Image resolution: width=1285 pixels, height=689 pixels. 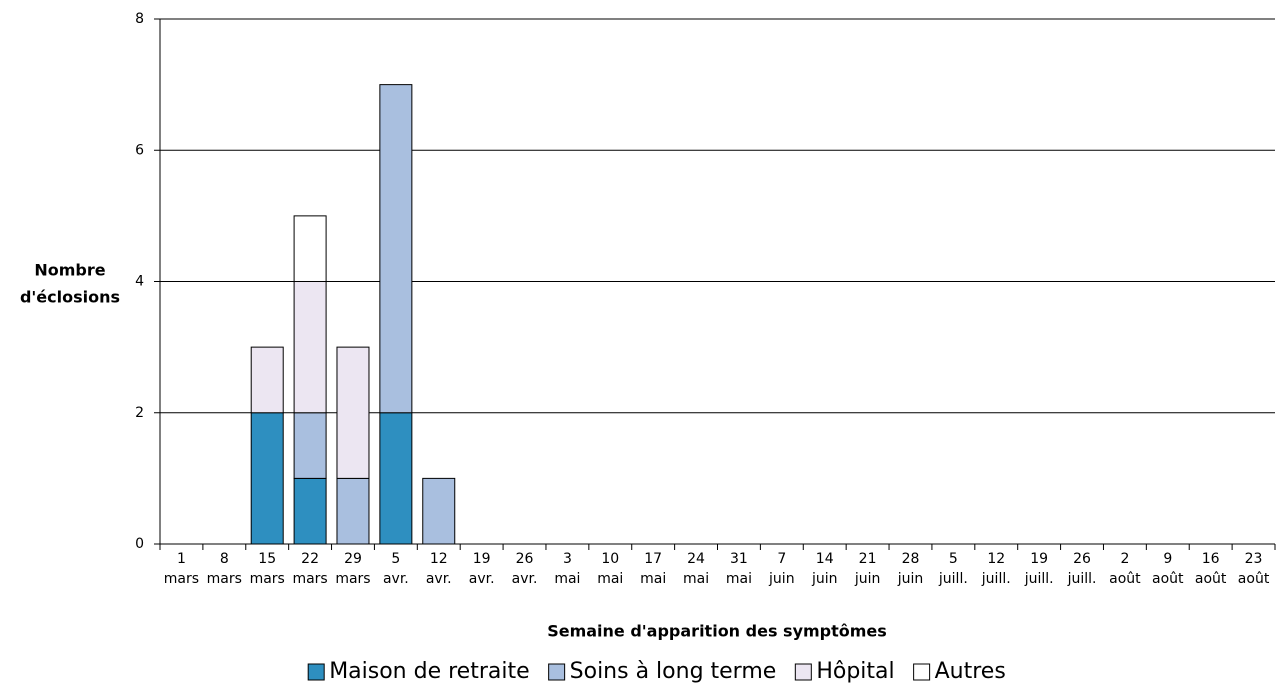 I want to click on x-tick-label: 16, so click(x=1211, y=559).